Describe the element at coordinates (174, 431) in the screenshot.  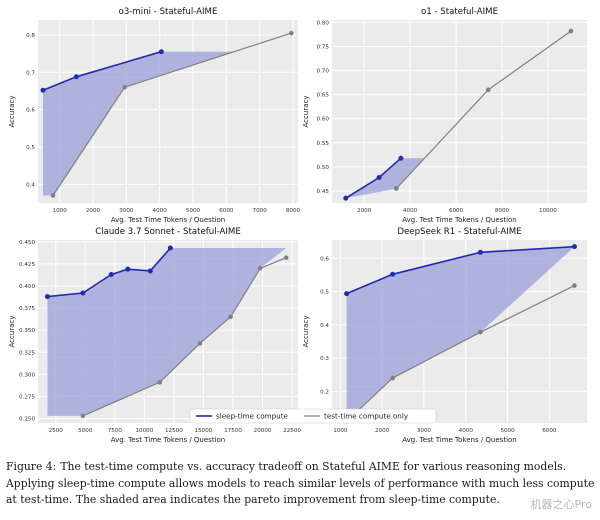
I see `x-tick-label: 12500` at that location.